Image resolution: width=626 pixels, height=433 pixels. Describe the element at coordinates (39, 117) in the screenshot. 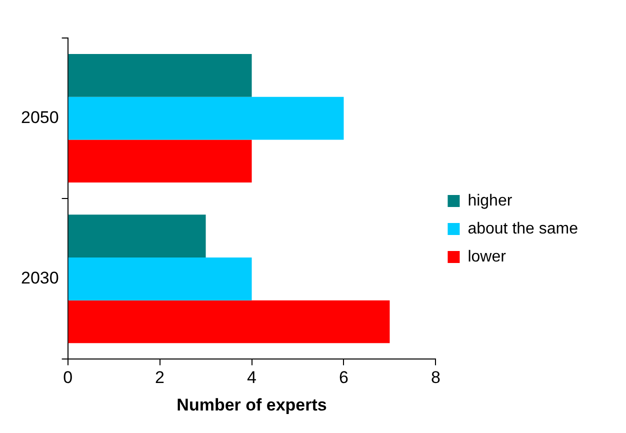

I see `y-tick-label: 2050` at that location.